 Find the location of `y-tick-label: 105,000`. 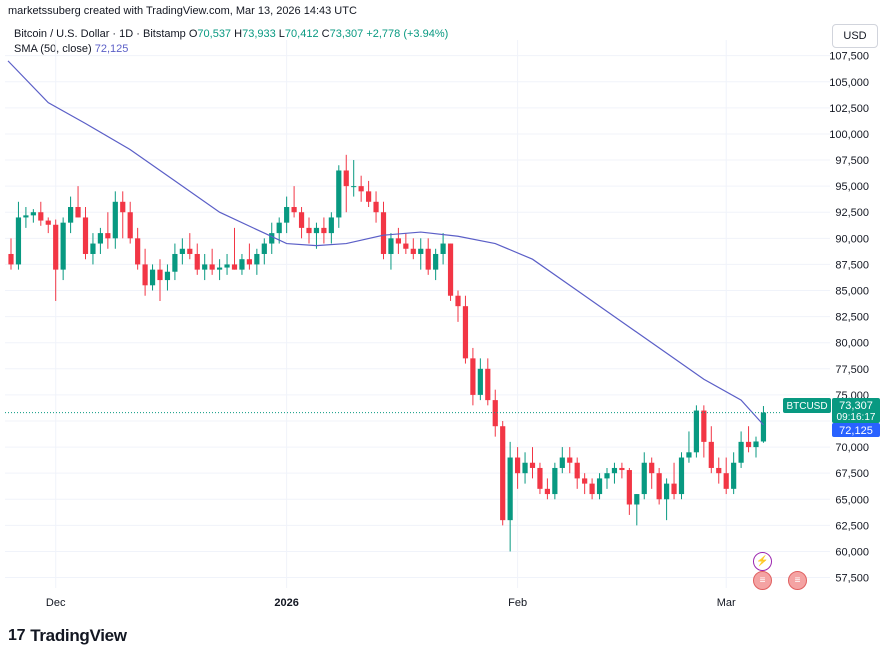

y-tick-label: 105,000 is located at coordinates (849, 83).